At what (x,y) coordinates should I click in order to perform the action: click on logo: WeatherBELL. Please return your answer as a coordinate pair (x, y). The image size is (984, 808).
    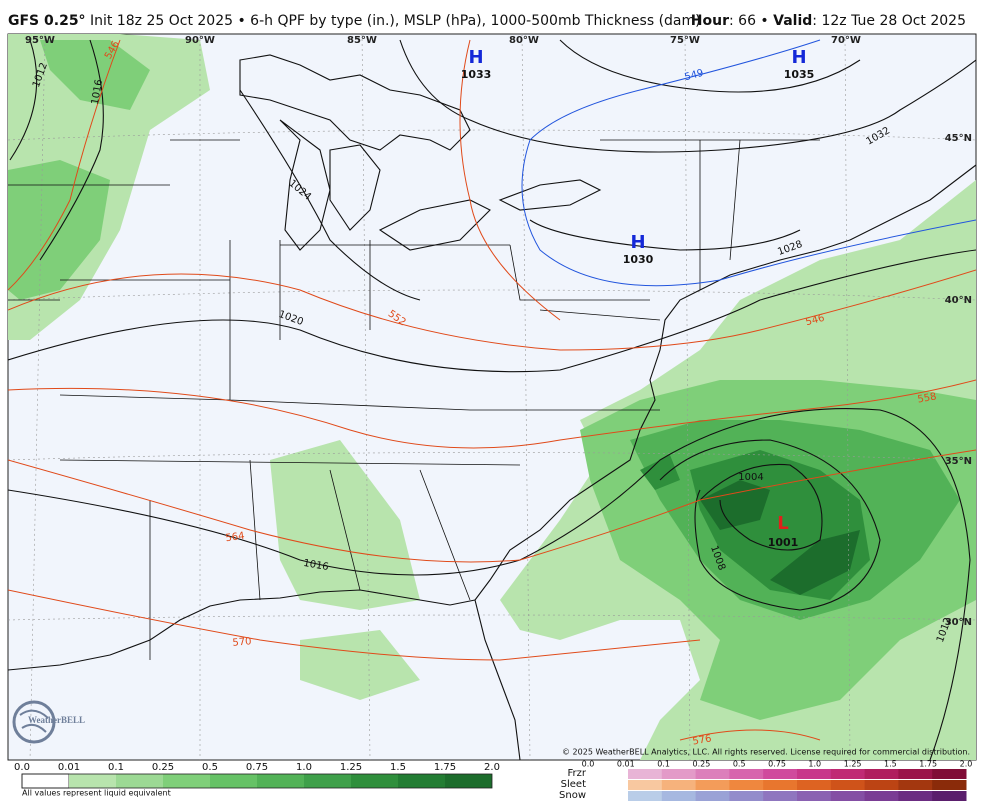
    Looking at the image, I should click on (48, 722).